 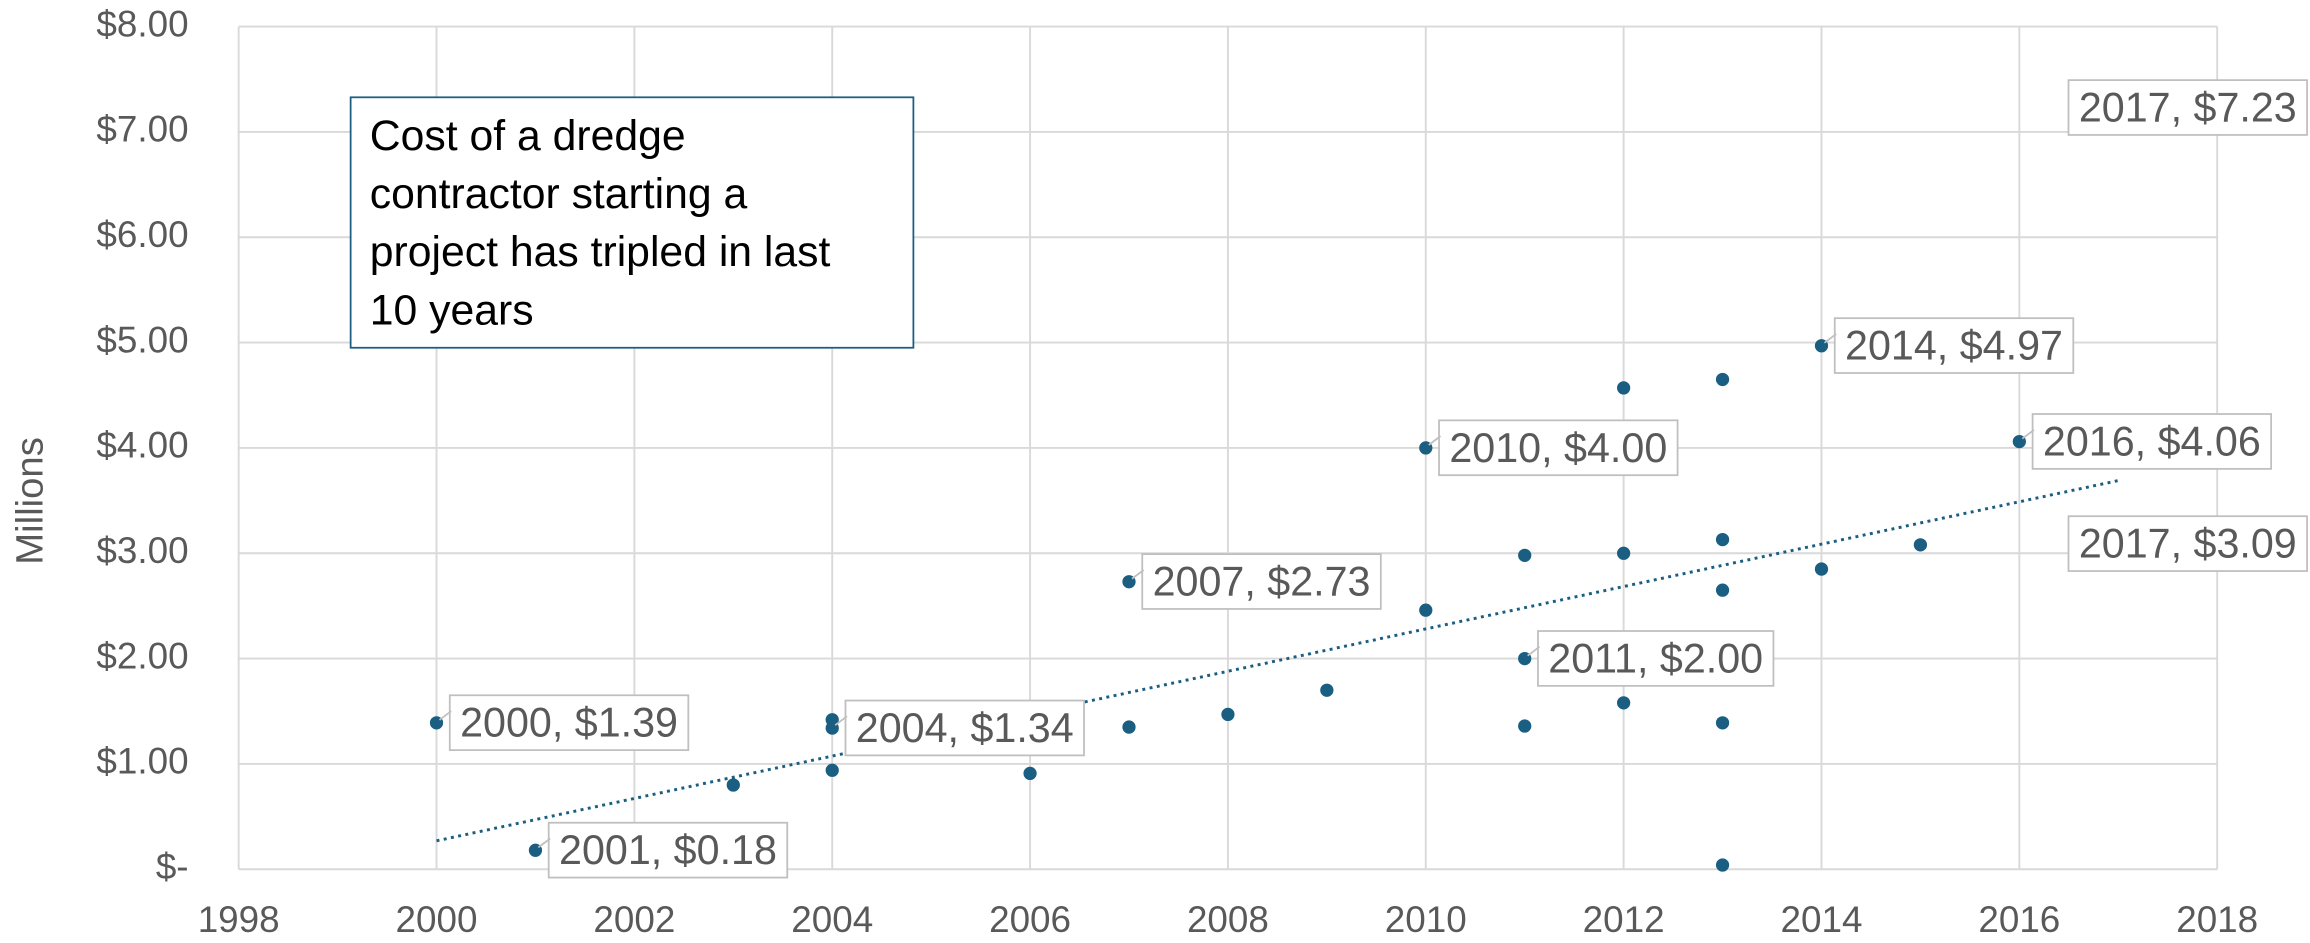 What do you see at coordinates (172, 866) in the screenshot?
I see `y-tick-label: $-` at bounding box center [172, 866].